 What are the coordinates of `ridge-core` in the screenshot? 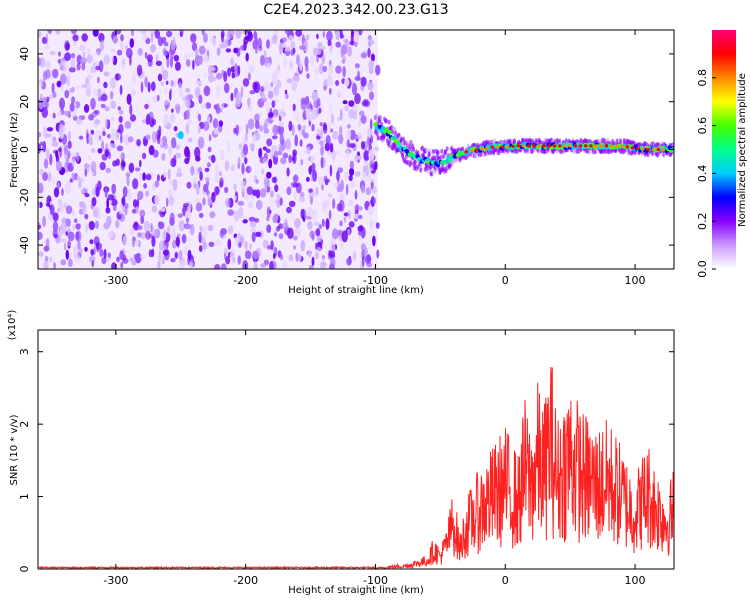 It's located at (389, 132).